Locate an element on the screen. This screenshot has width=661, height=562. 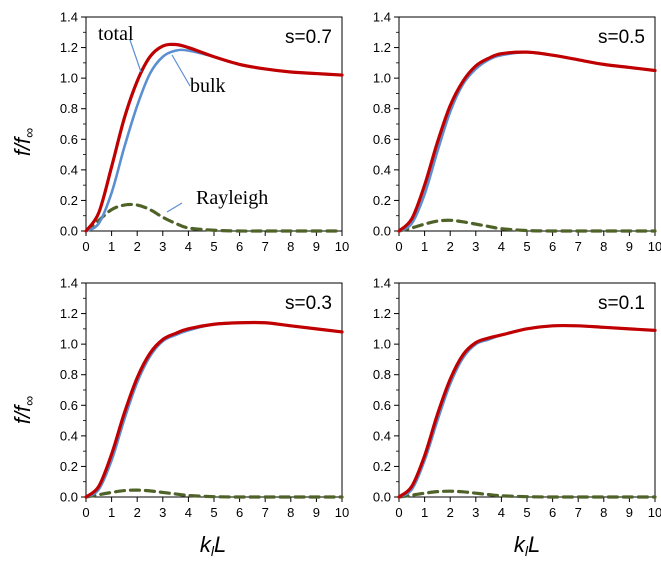
bulk-annotation: bulk is located at coordinates (208, 86).